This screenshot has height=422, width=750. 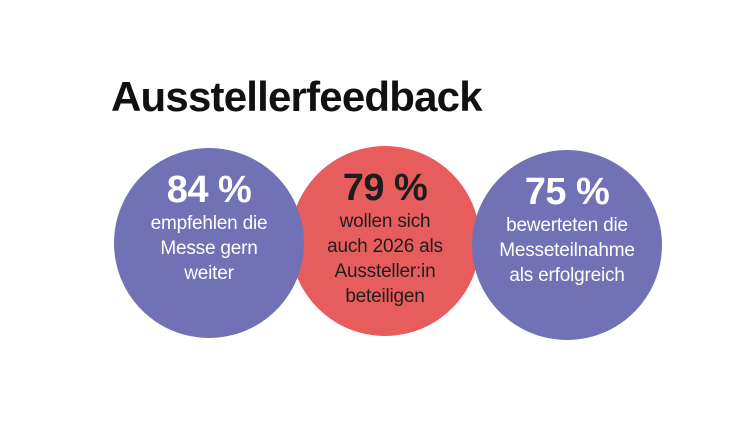 I want to click on stat-label-line: als erfolgreich, so click(x=567, y=275).